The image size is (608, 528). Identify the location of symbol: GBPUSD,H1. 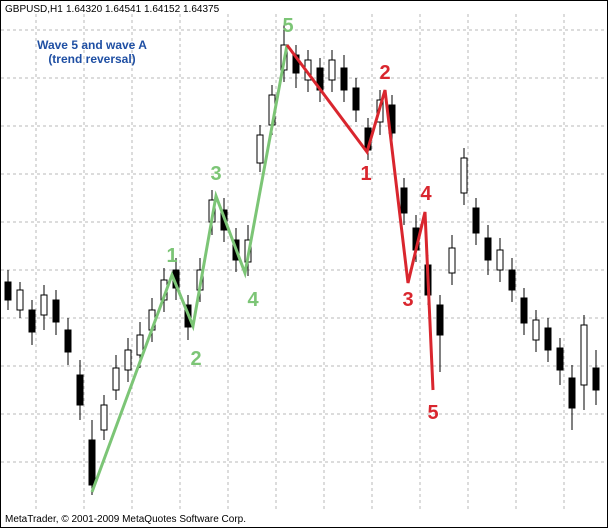
(34, 9).